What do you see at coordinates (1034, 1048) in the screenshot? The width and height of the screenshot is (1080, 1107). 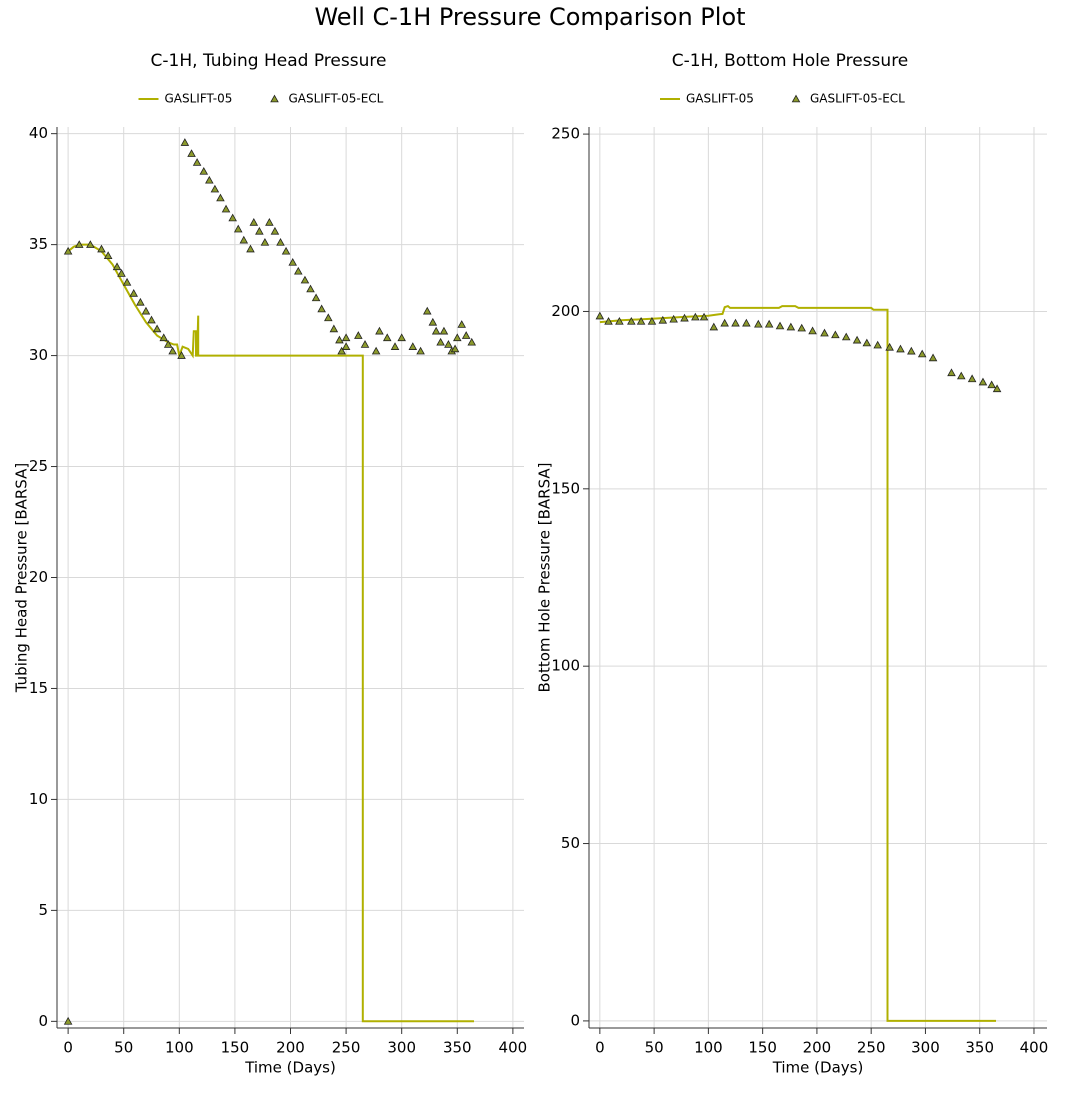 I see `x-tick-label: 400` at bounding box center [1034, 1048].